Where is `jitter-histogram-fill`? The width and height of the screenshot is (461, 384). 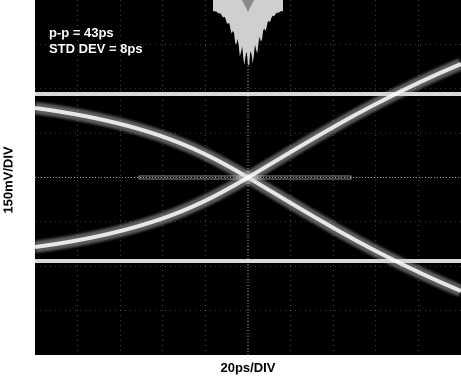
jitter-histogram-fill is located at coordinates (248, 33).